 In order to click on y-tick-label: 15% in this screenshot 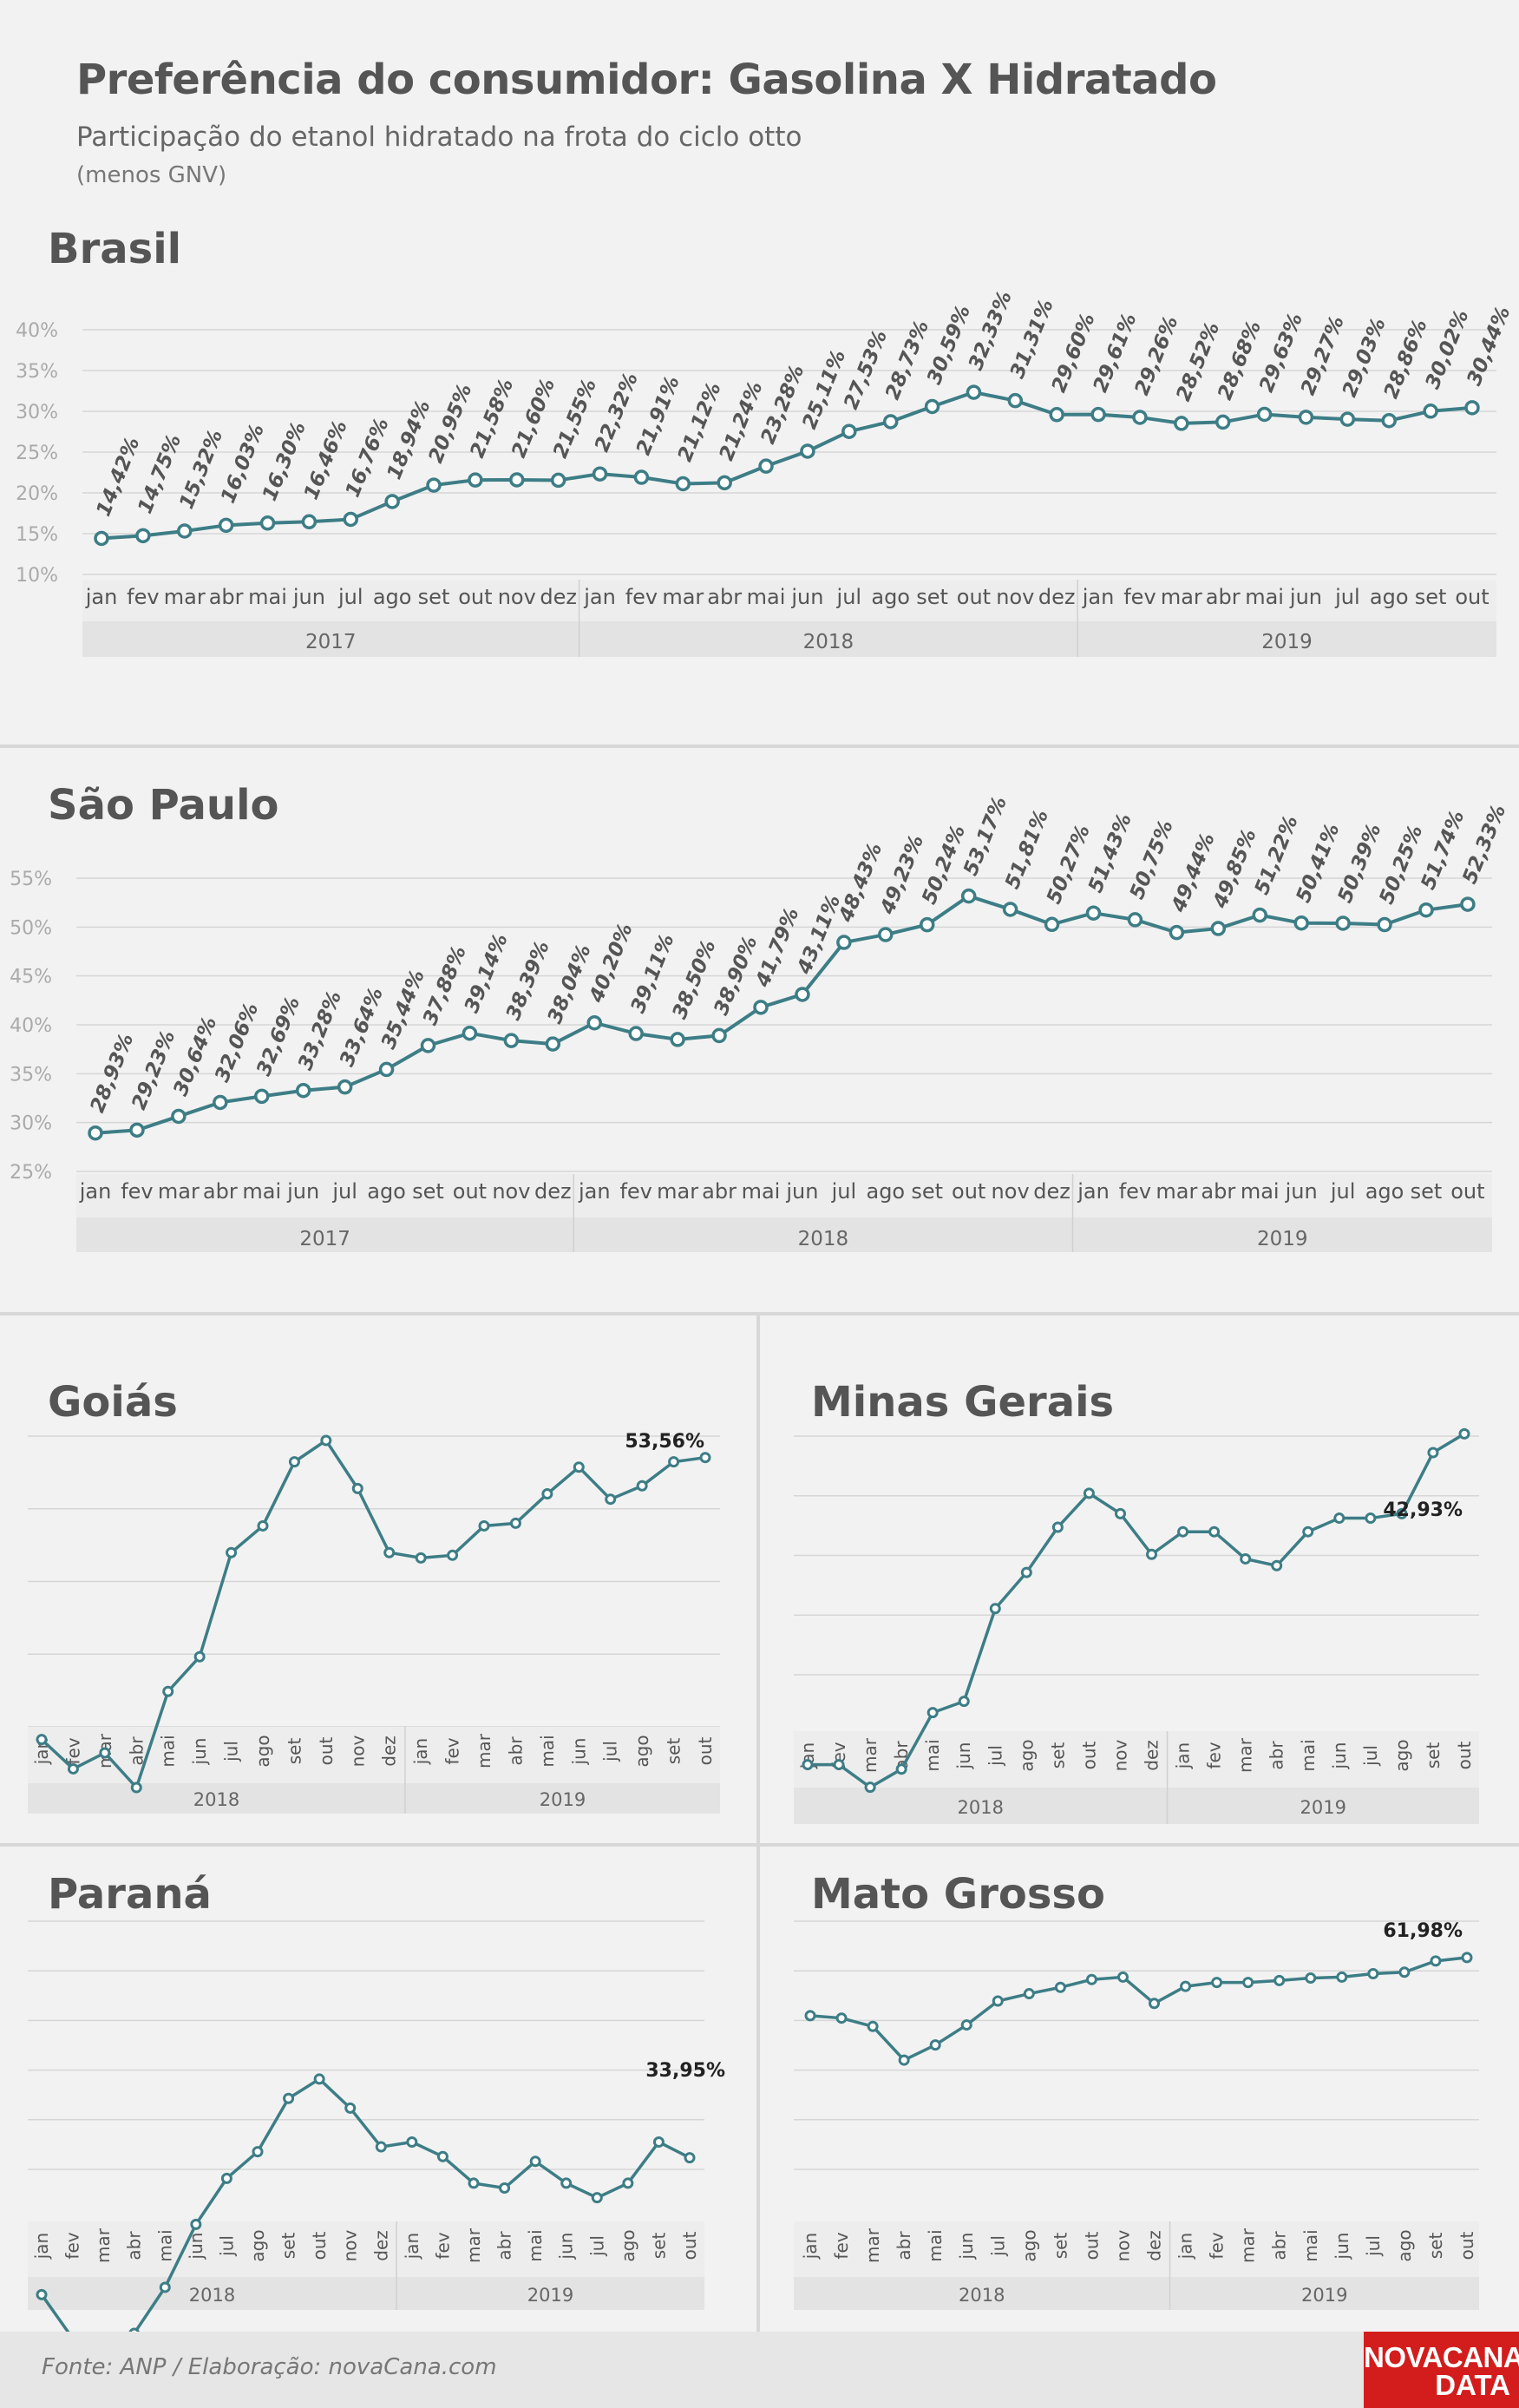, I will do `click(37, 535)`.